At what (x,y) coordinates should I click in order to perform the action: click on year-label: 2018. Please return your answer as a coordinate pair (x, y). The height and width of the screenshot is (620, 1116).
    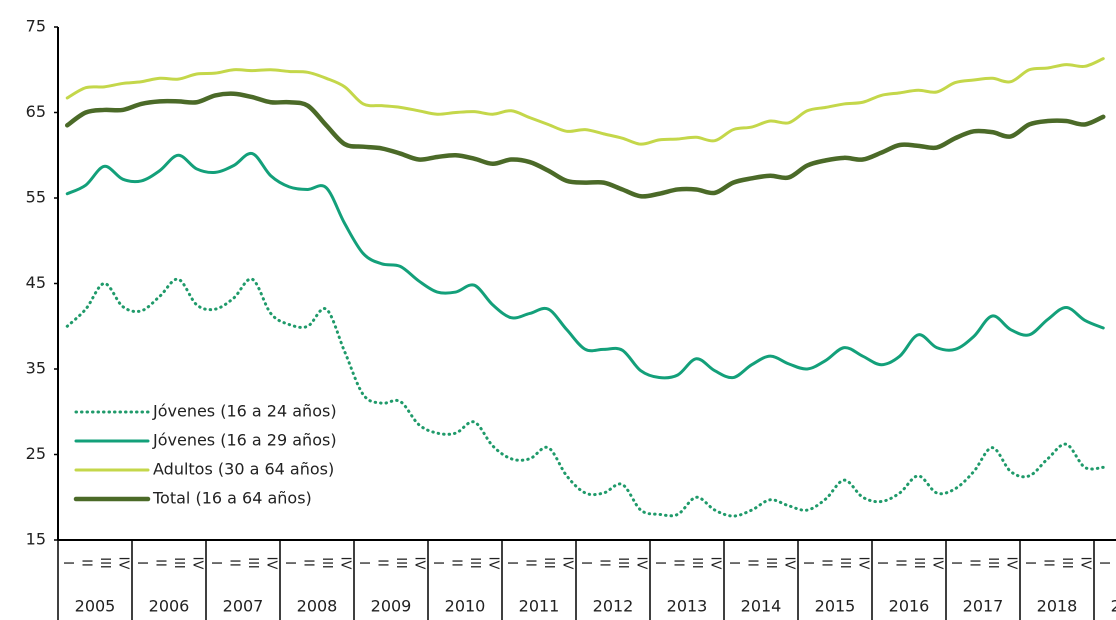
    Looking at the image, I should click on (1057, 606).